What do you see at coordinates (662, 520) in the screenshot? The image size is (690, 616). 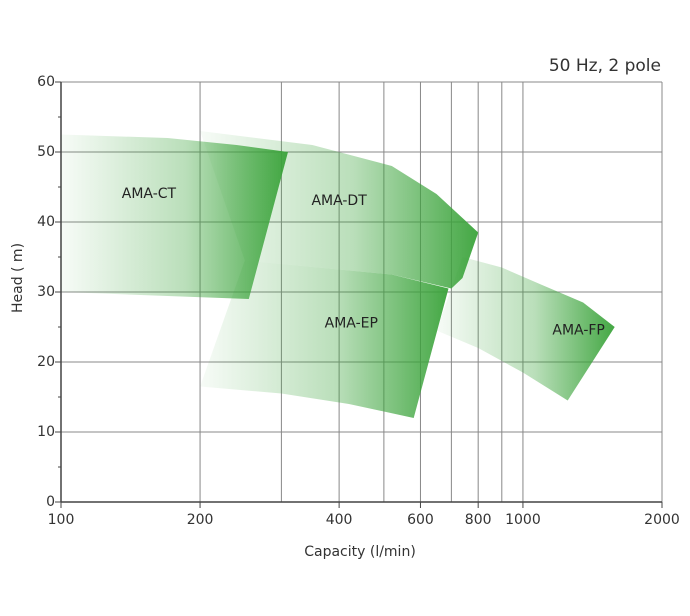 I see `x-tick-label: 2000` at bounding box center [662, 520].